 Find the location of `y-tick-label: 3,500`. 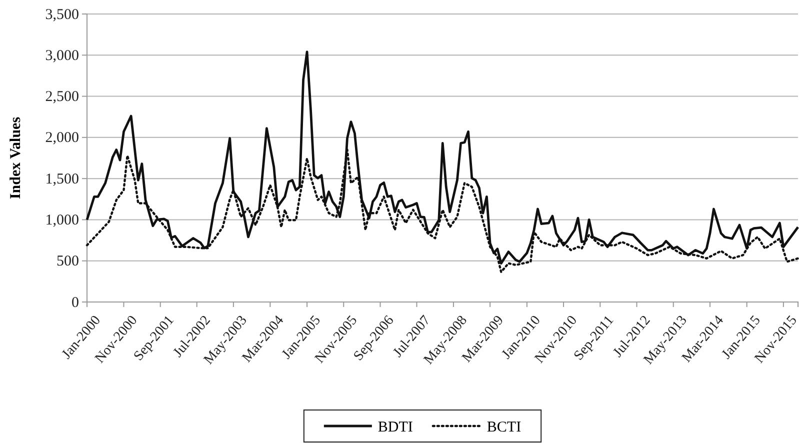

y-tick-label: 3,500 is located at coordinates (62, 14).